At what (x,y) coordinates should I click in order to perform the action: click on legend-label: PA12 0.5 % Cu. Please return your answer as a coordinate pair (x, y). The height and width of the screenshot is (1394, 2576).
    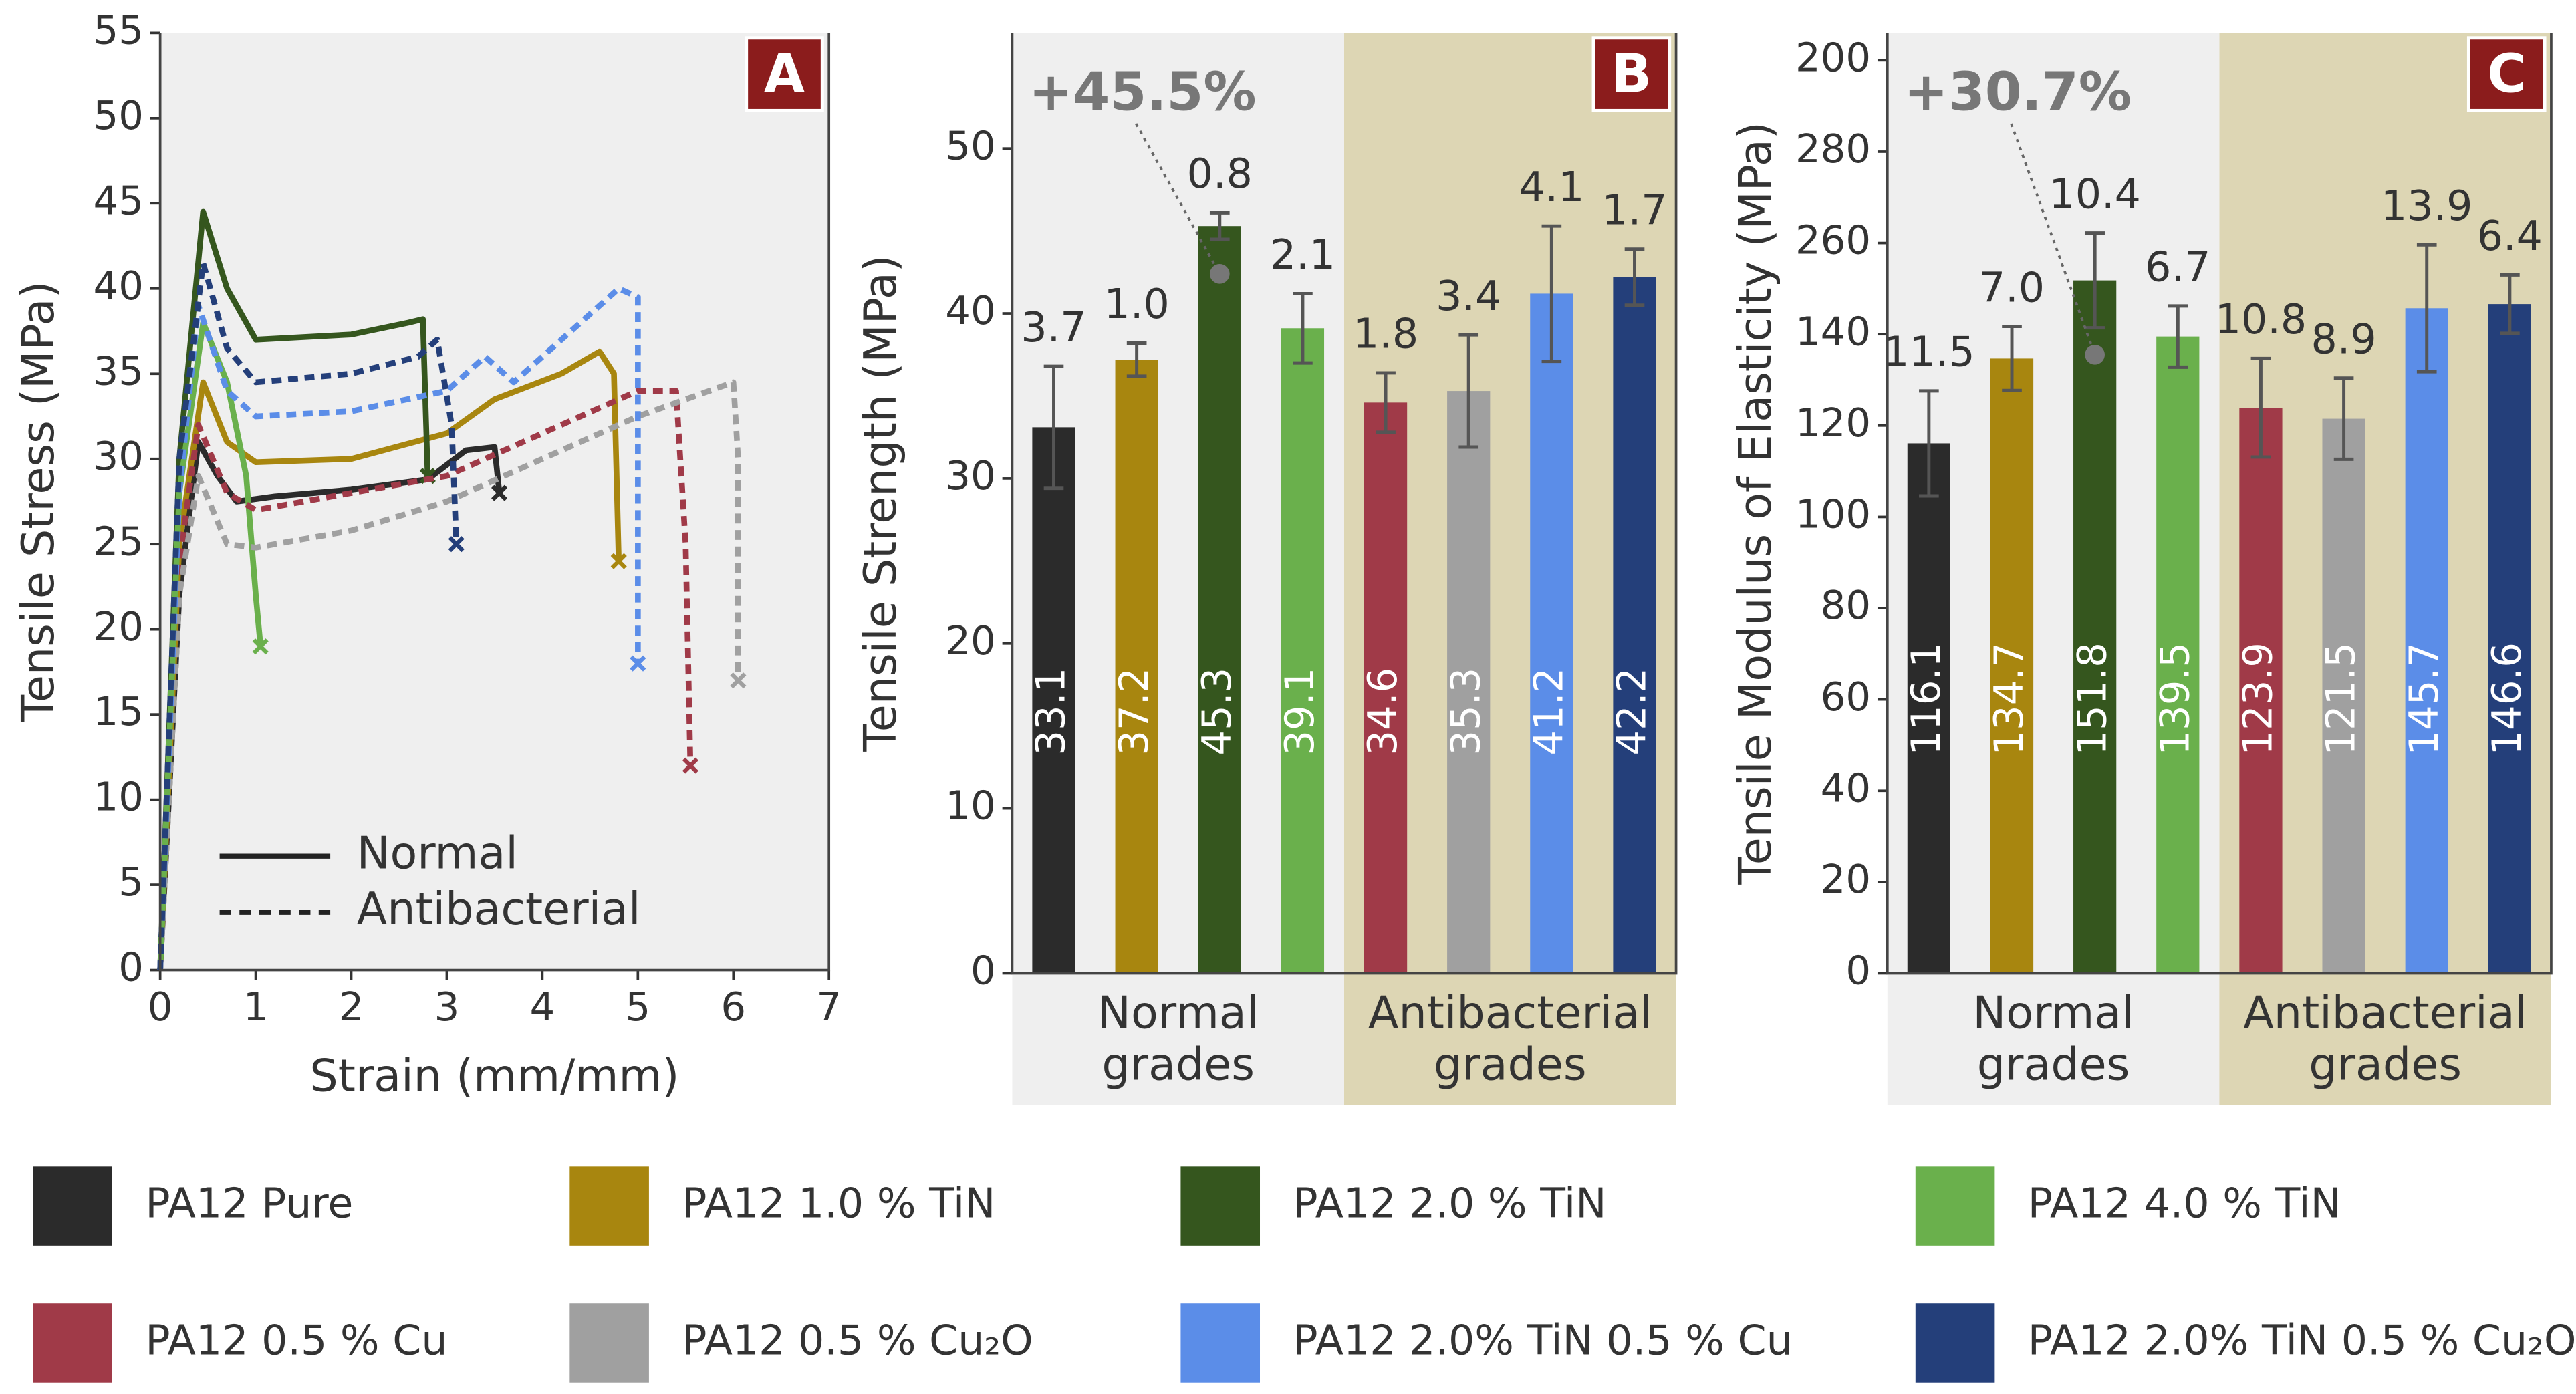
    Looking at the image, I should click on (296, 1340).